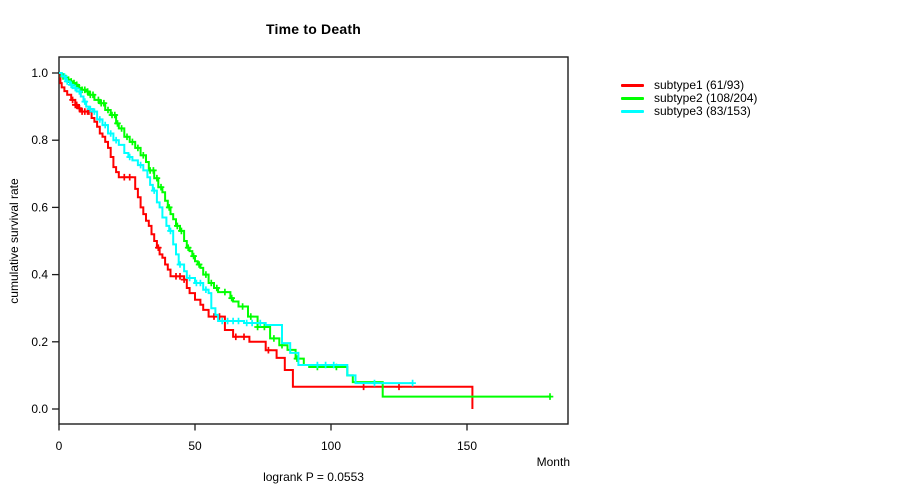 This screenshot has width=900, height=500. What do you see at coordinates (699, 85) in the screenshot?
I see `legend-label-subtype1: subtype1 (61/93)` at bounding box center [699, 85].